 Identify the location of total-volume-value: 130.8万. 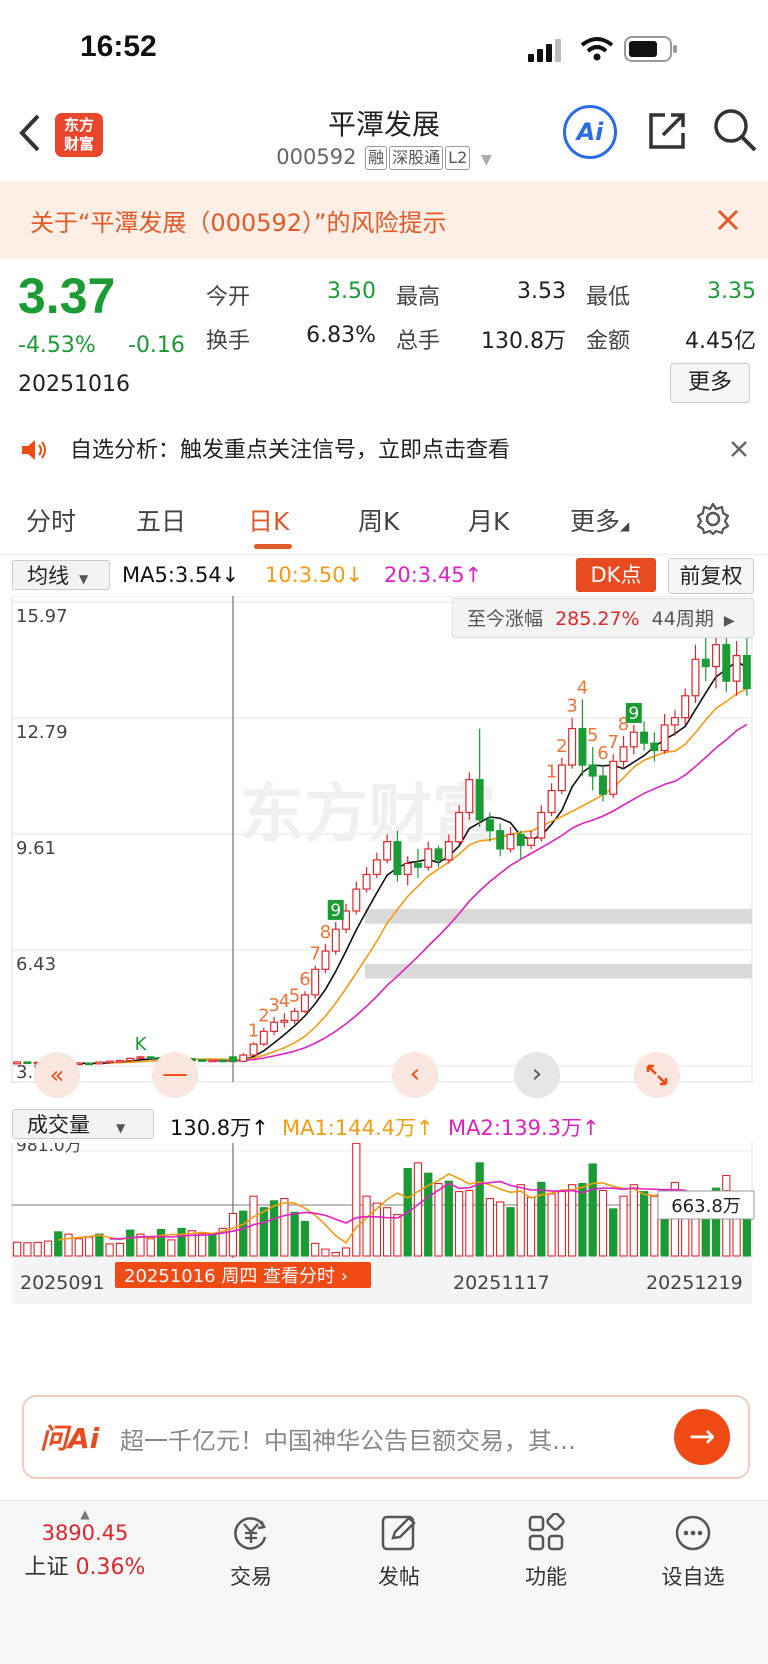
(523, 341).